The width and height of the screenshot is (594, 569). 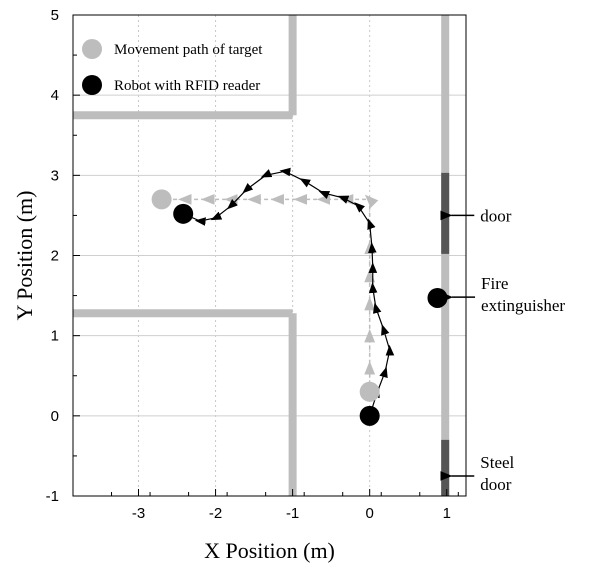 What do you see at coordinates (187, 86) in the screenshot?
I see `legend-label: Robot with RFID reader` at bounding box center [187, 86].